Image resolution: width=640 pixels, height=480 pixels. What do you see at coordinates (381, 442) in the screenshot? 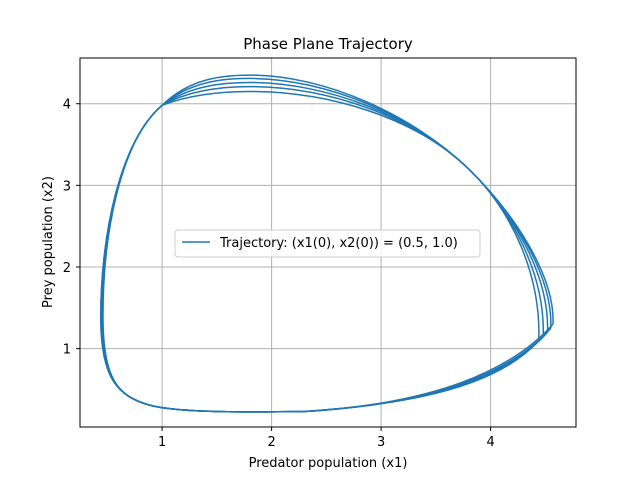
I see `x-tick-label: 3` at bounding box center [381, 442].